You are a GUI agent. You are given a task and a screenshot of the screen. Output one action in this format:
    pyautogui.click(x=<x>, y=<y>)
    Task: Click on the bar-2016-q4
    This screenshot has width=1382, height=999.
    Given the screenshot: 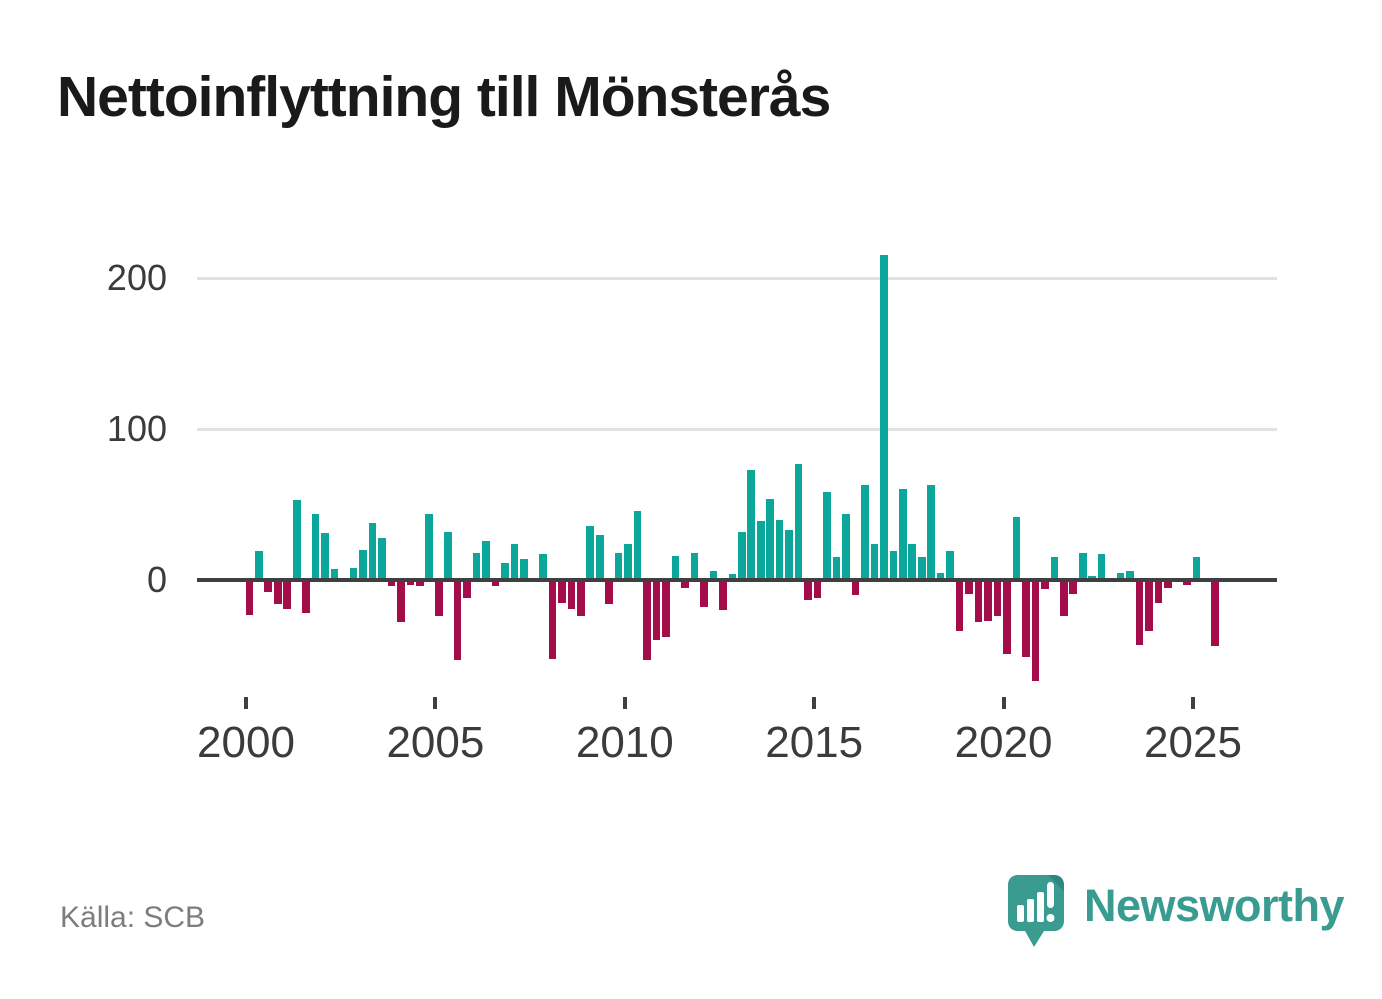 What is the action you would take?
    pyautogui.click(x=884, y=417)
    